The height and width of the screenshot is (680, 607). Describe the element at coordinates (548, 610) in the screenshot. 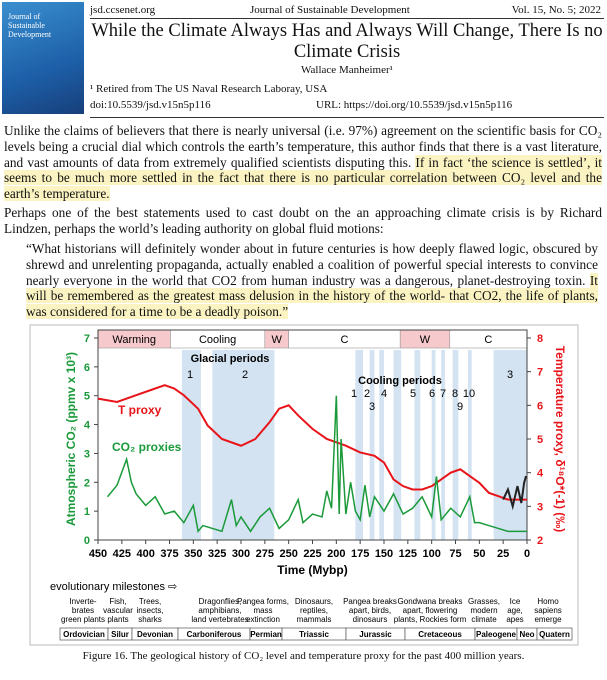

I see `milestone: sapiens` at that location.